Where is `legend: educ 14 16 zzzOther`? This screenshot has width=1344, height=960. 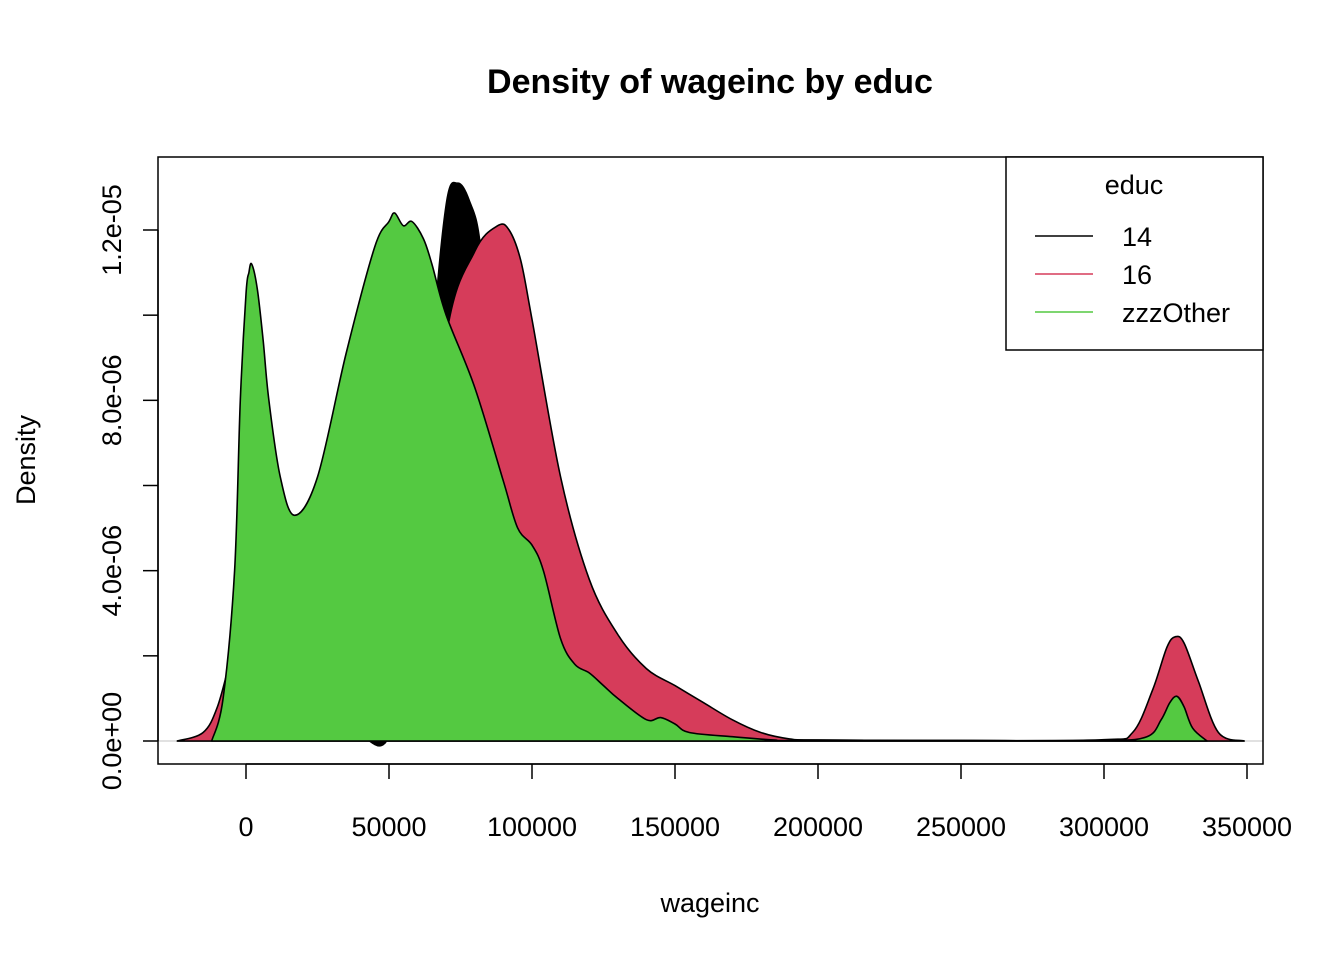
legend: educ 14 16 zzzOther is located at coordinates (1134, 253).